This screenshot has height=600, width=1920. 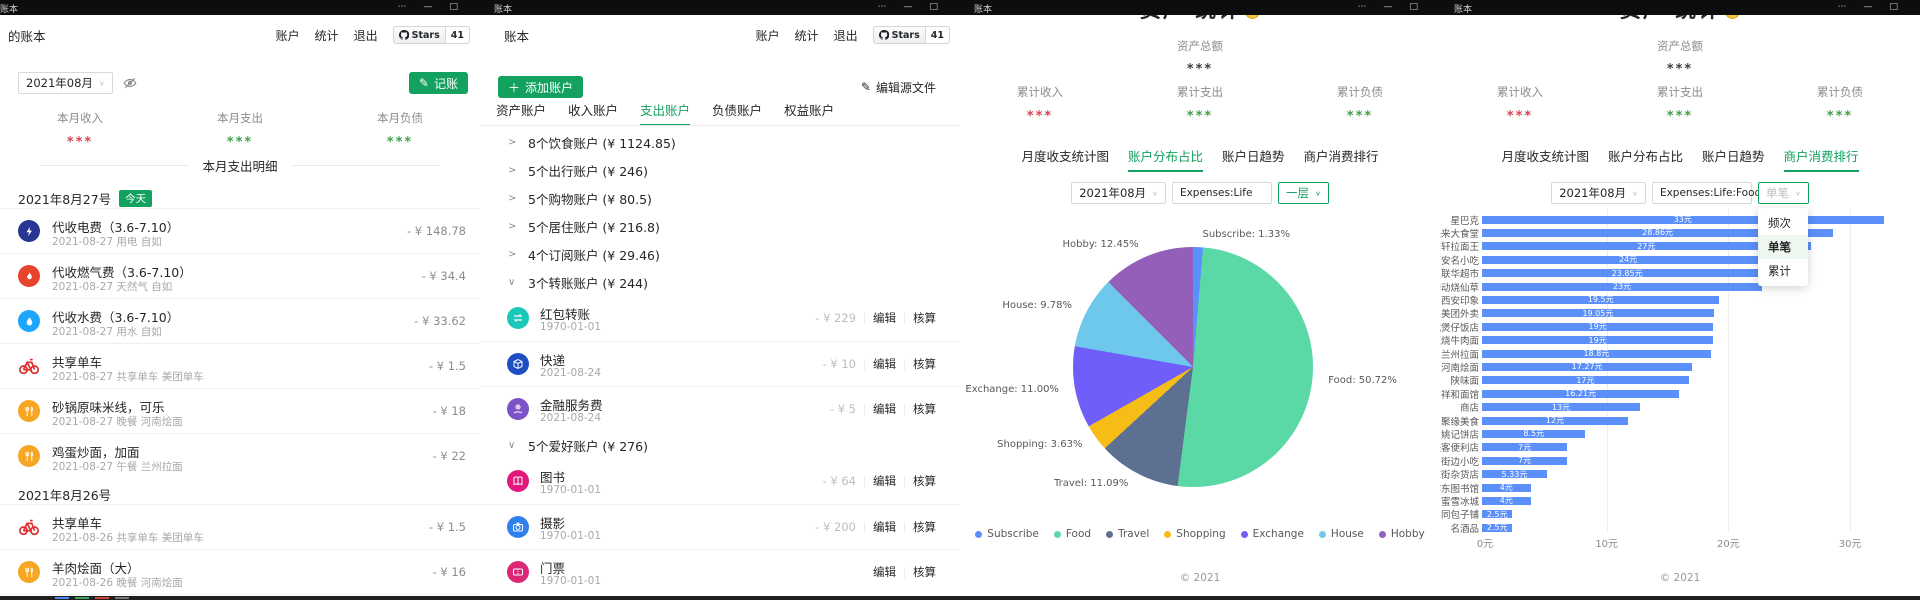 What do you see at coordinates (720, 142) in the screenshot?
I see `account-group-row: >8个饮食账户 (¥ 1124.85)` at bounding box center [720, 142].